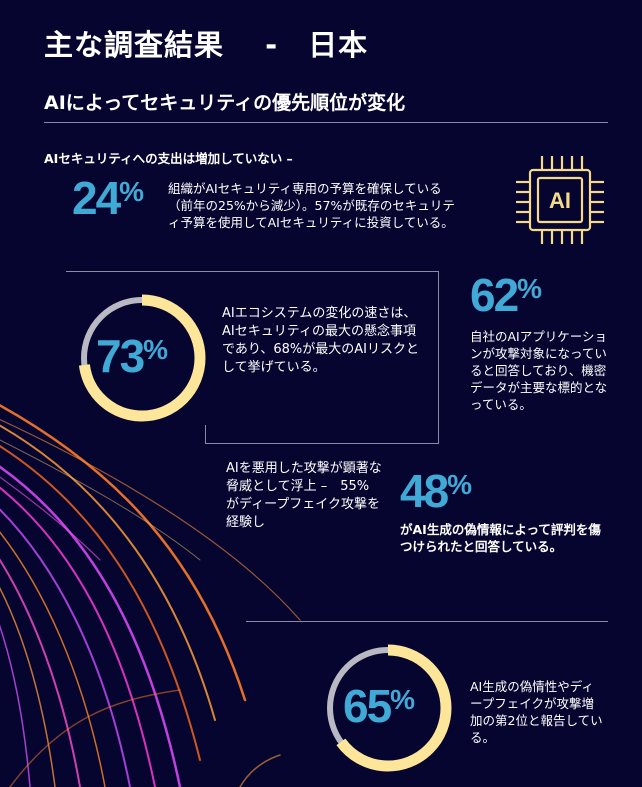 This screenshot has height=787, width=642. Describe the element at coordinates (530, 288) in the screenshot. I see `stat-62-unit: %` at that location.